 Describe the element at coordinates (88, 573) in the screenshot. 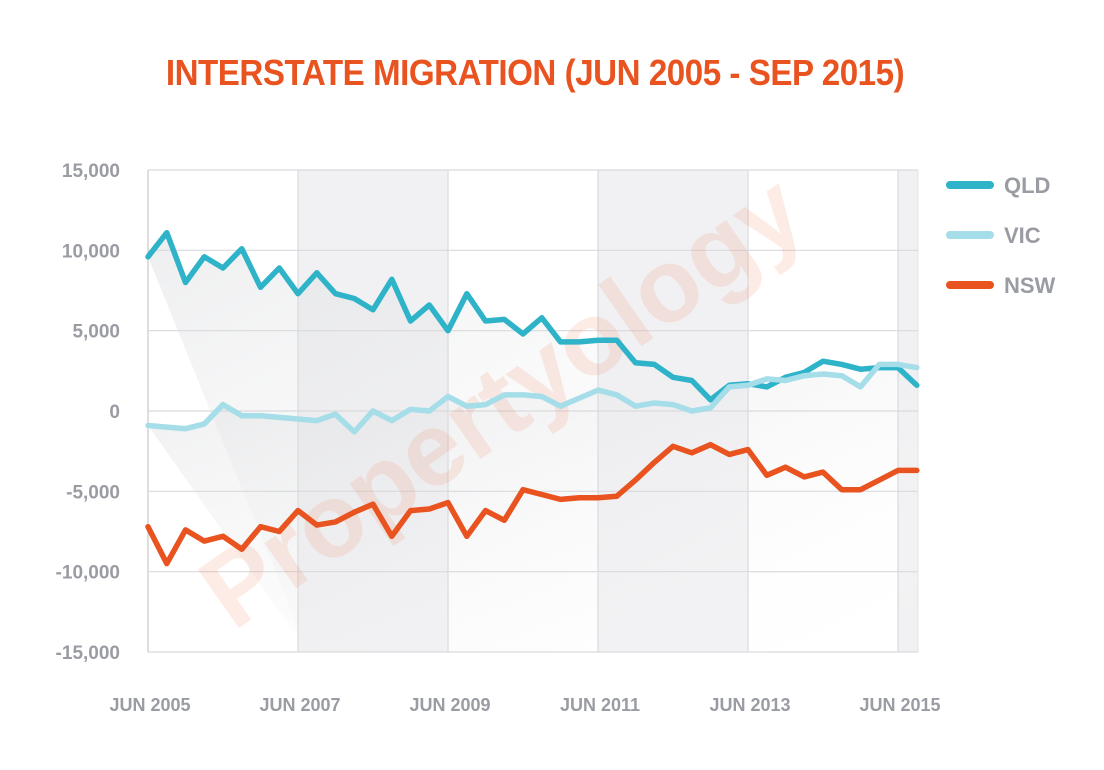

I see `y-tick-label: -10,000` at that location.